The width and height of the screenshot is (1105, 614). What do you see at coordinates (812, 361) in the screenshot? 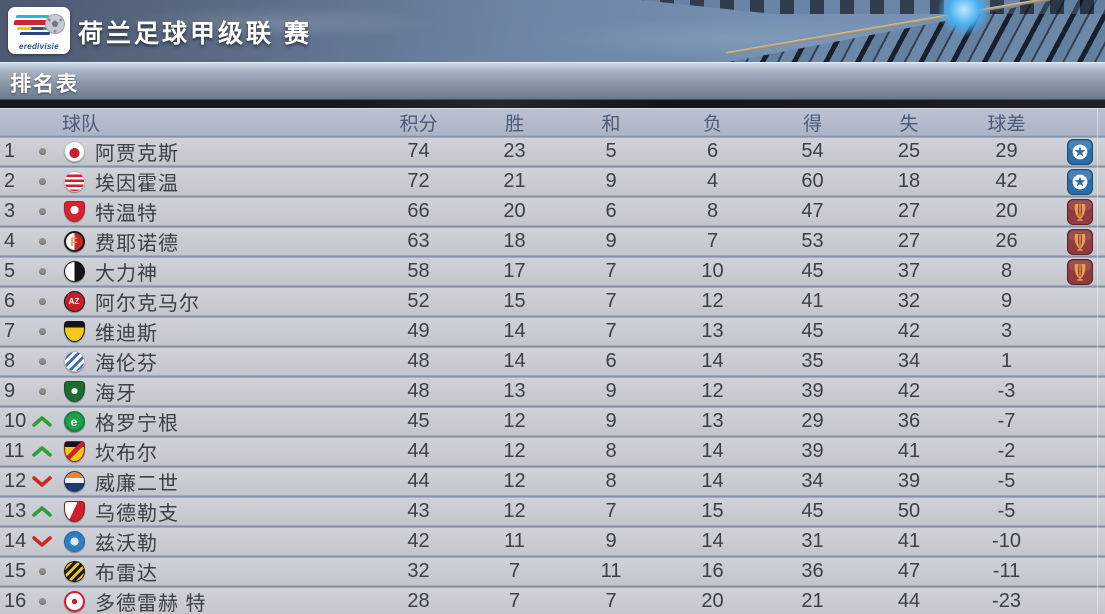
I see `goals-for-value: 35` at bounding box center [812, 361].